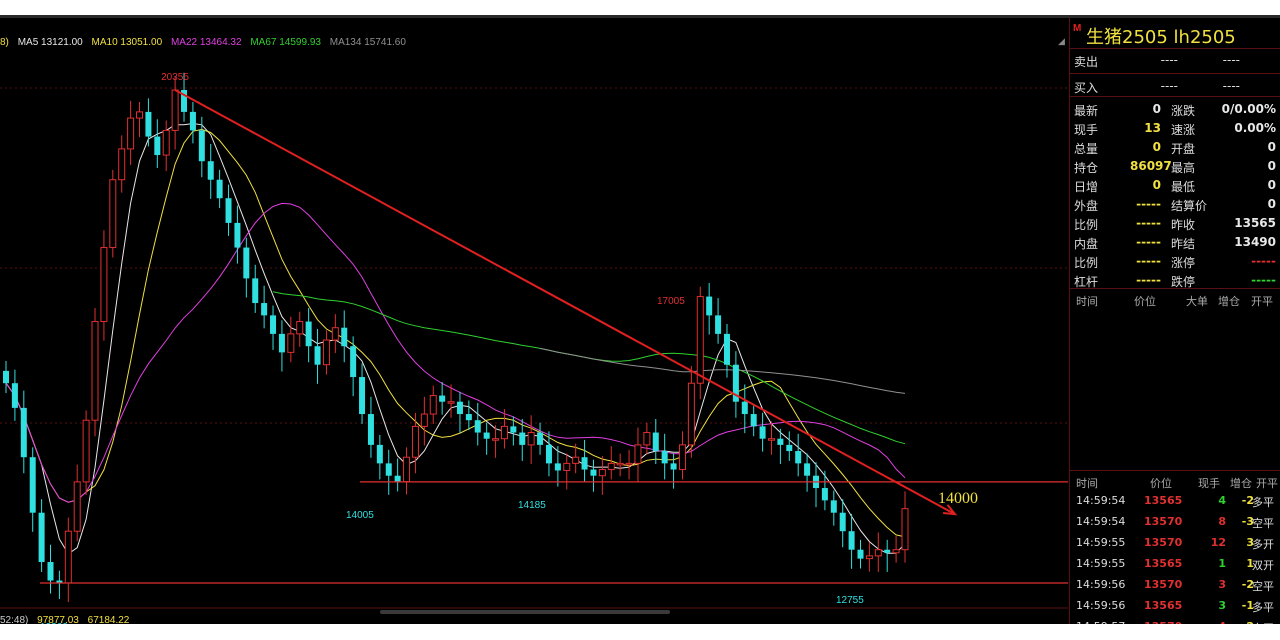 The width and height of the screenshot is (1280, 640). What do you see at coordinates (1175, 166) in the screenshot?
I see `quote-row: 持仓 86097 最高 0` at bounding box center [1175, 166].